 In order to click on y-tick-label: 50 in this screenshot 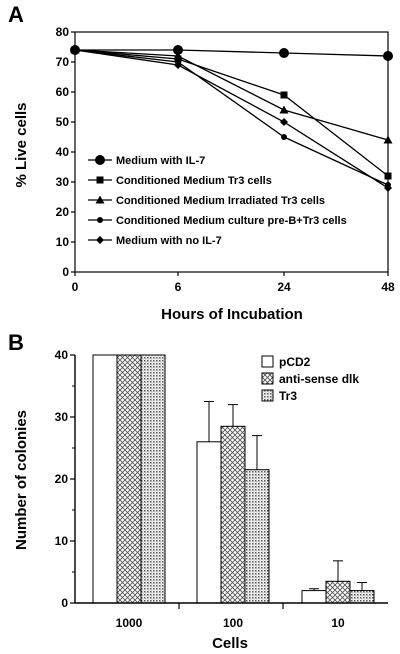, I will do `click(63, 122)`.